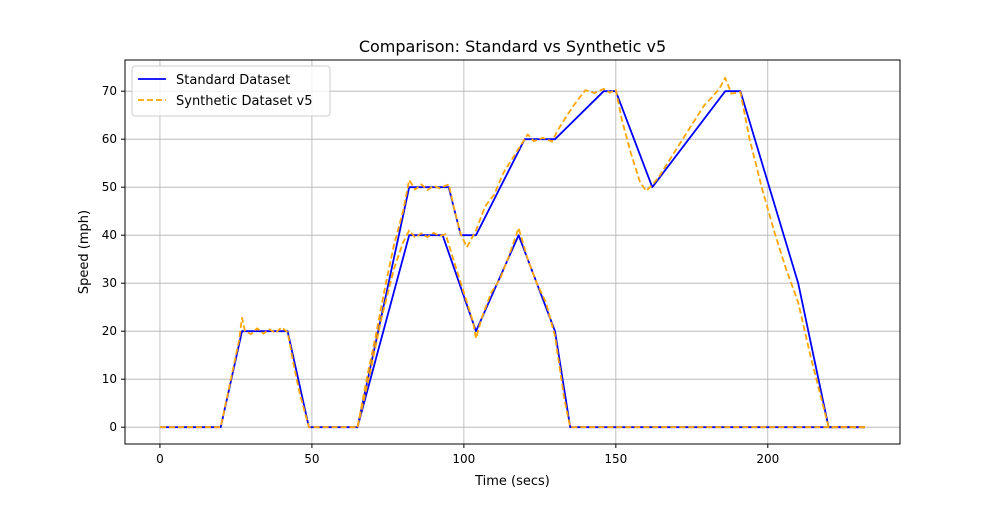 Image resolution: width=1000 pixels, height=505 pixels. I want to click on legend-label-synthetic: Synthetic Dataset v5, so click(244, 101).